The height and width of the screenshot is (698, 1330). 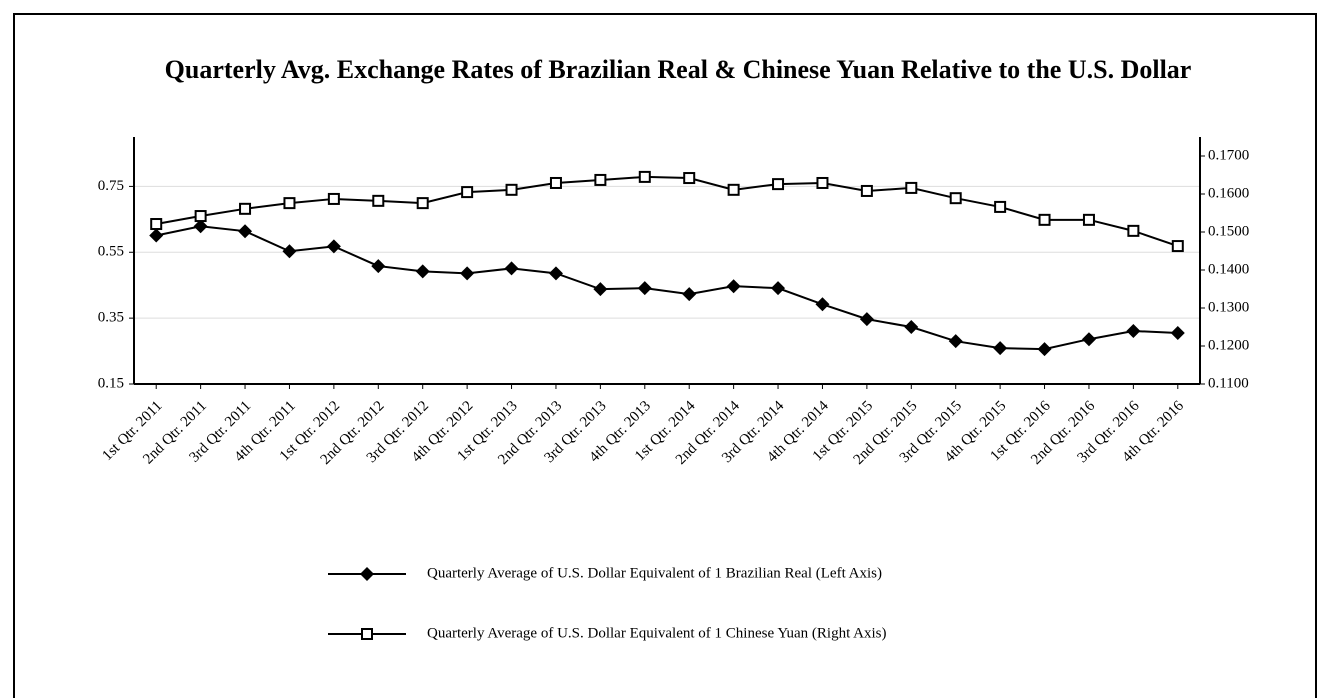 I want to click on y2-tick-label: 0.1500, so click(x=1228, y=231).